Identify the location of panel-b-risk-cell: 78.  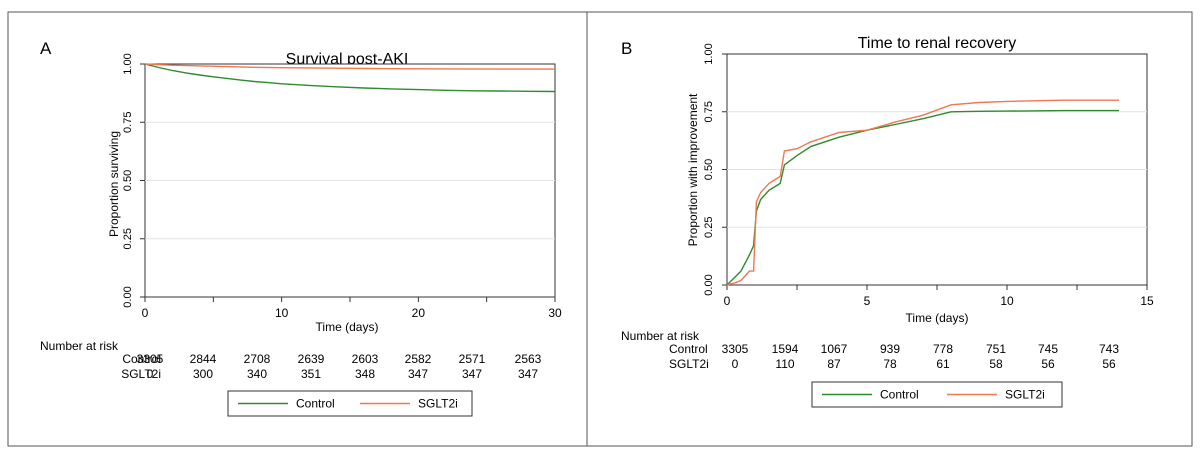
(890, 364).